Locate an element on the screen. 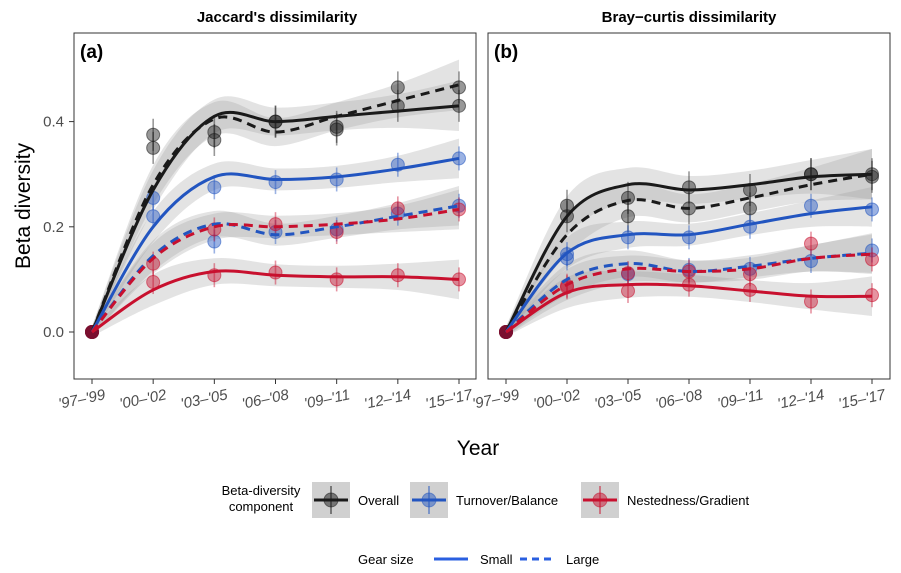 This screenshot has width=901, height=573. legend-label-overall: Overall is located at coordinates (378, 500).